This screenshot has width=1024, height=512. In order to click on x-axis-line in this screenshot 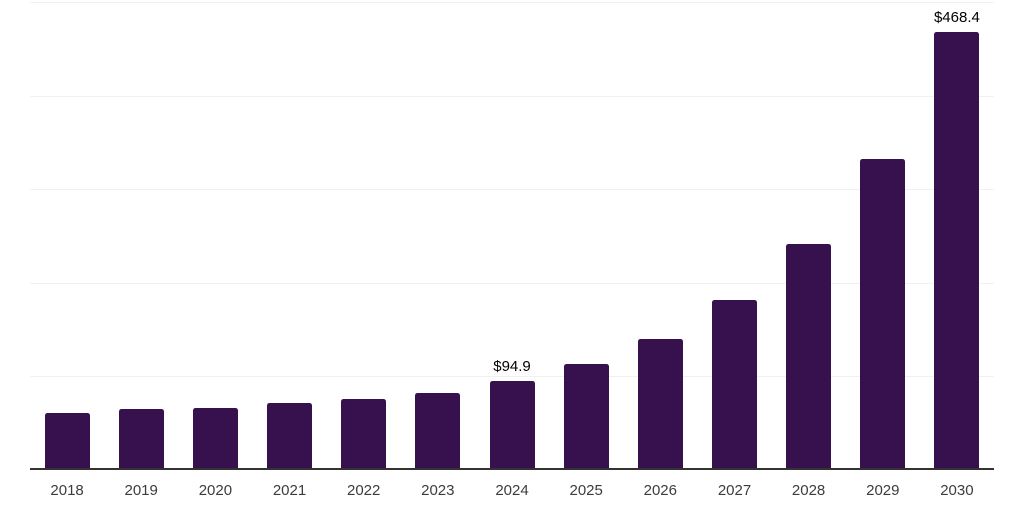, I will do `click(512, 469)`.